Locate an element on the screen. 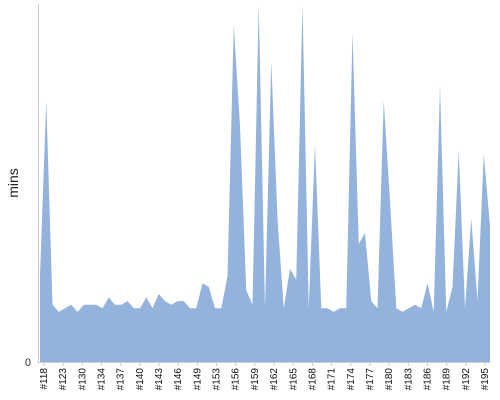 This screenshot has height=400, width=500. x-tick-label: #168 is located at coordinates (312, 379).